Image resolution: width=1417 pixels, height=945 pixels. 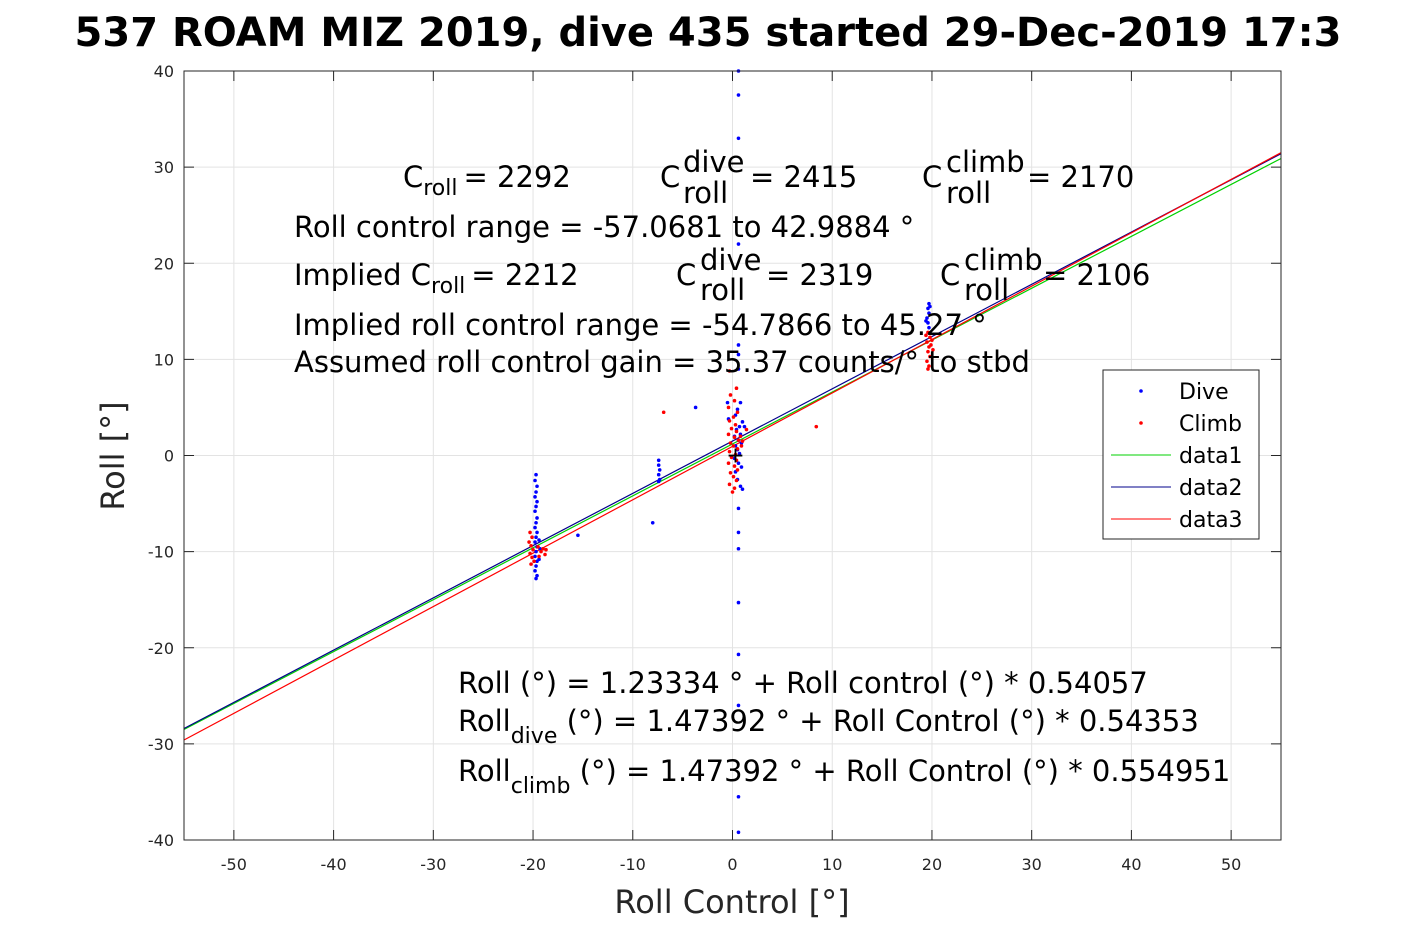 I want to click on extra-markers: +, so click(x=735, y=456).